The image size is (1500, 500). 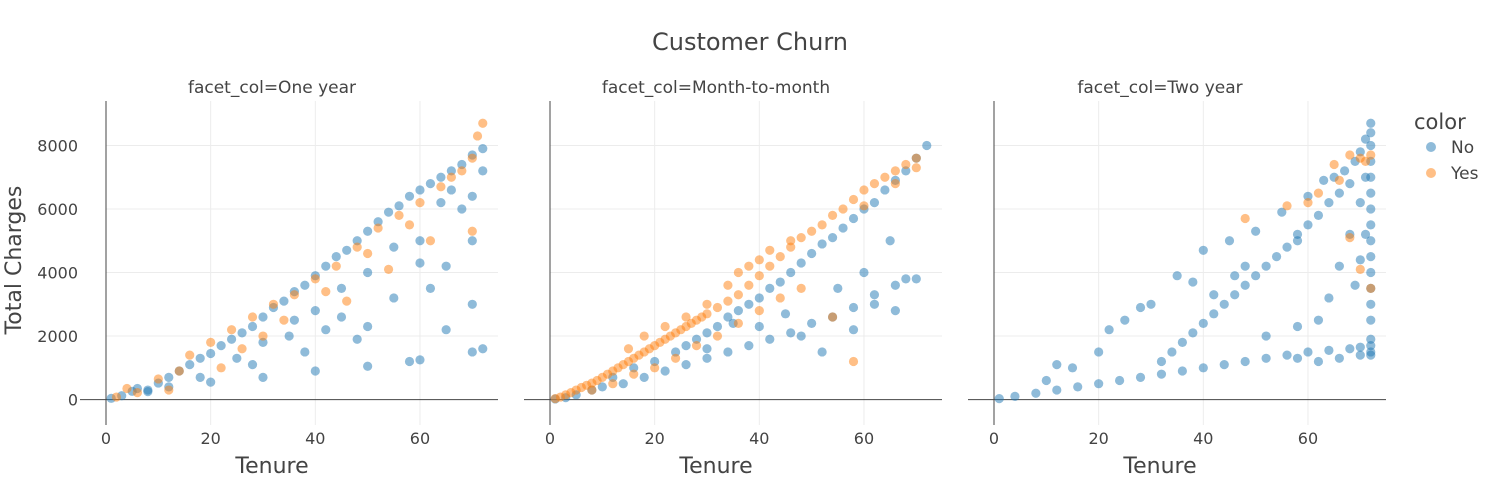 What do you see at coordinates (1462, 148) in the screenshot?
I see `legend-label: No` at bounding box center [1462, 148].